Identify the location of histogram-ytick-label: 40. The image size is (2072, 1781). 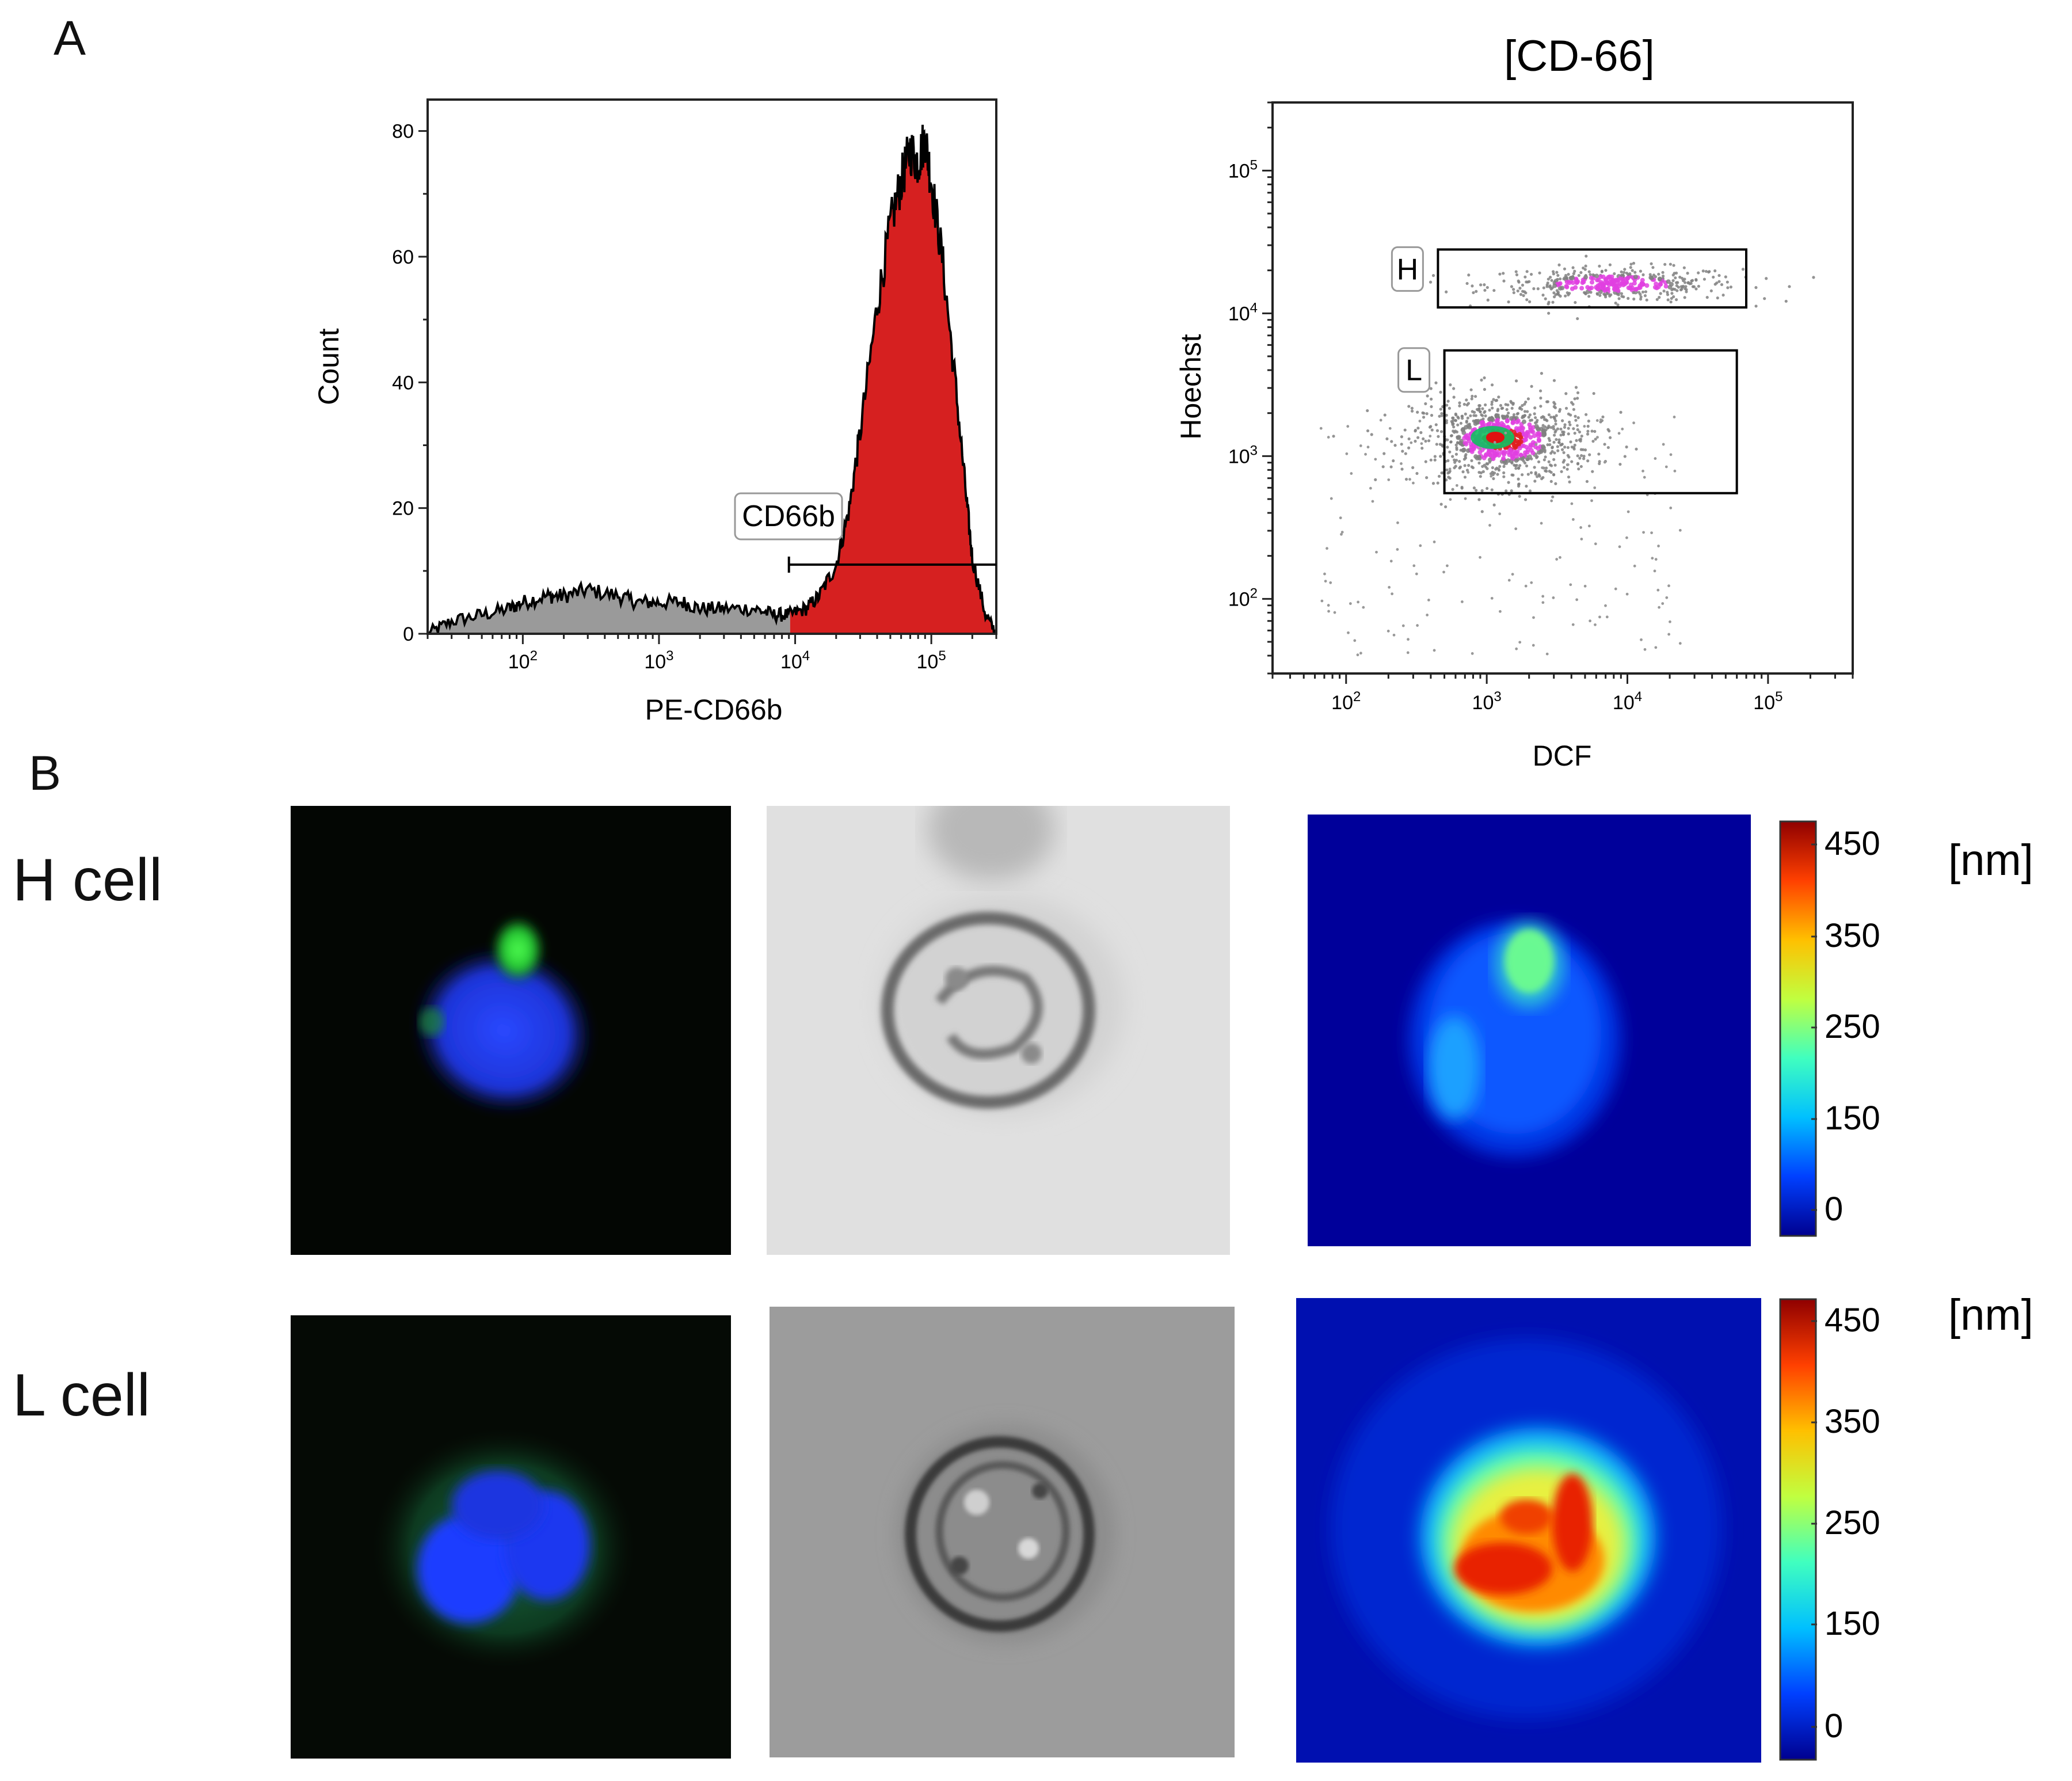
(403, 383).